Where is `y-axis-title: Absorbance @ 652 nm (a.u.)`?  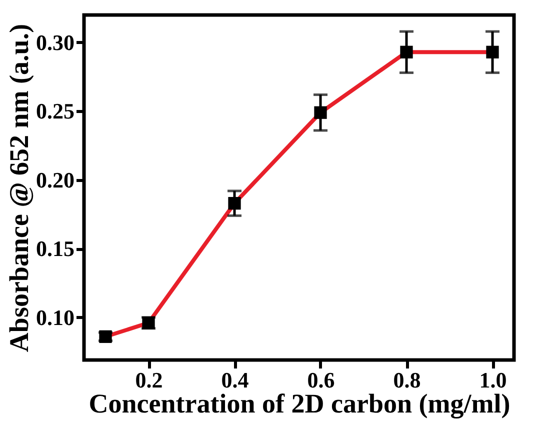
y-axis-title: Absorbance @ 652 nm (a.u.) is located at coordinates (19, 188).